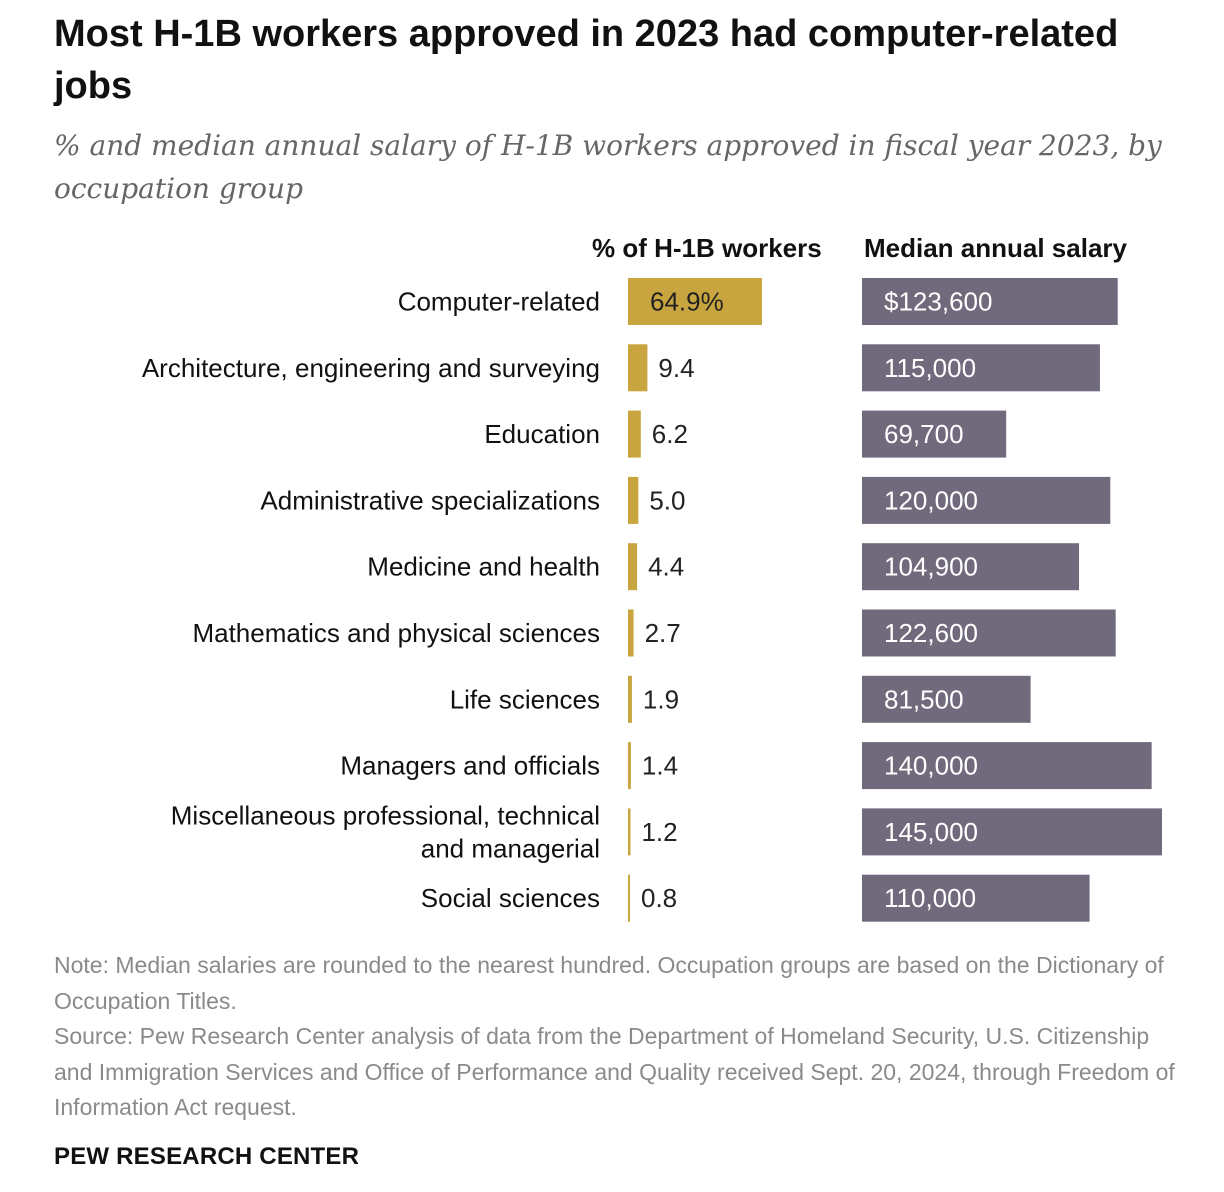 This screenshot has height=1192, width=1224. Describe the element at coordinates (924, 434) in the screenshot. I see `salary-data-label: 69,700` at that location.